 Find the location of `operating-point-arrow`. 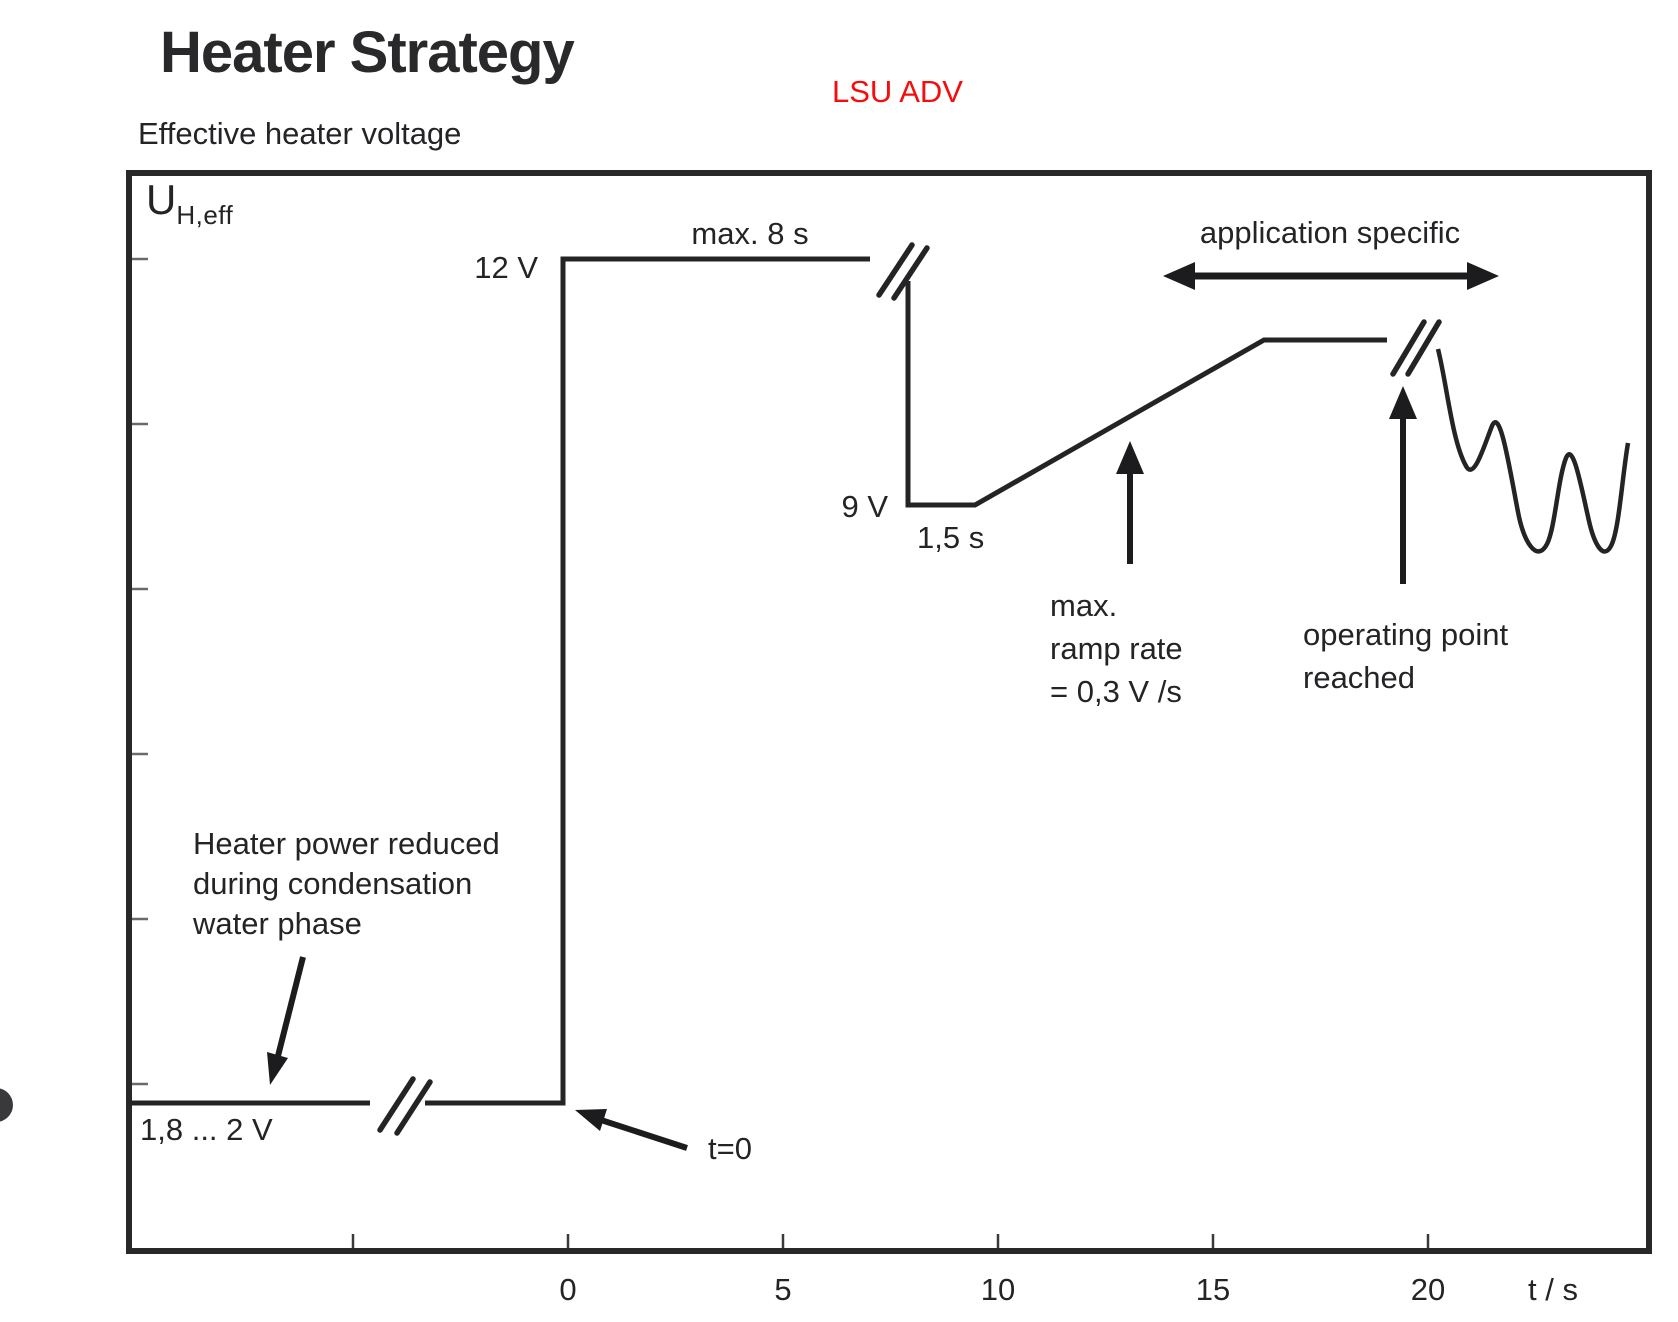

operating-point-arrow is located at coordinates (1403, 485).